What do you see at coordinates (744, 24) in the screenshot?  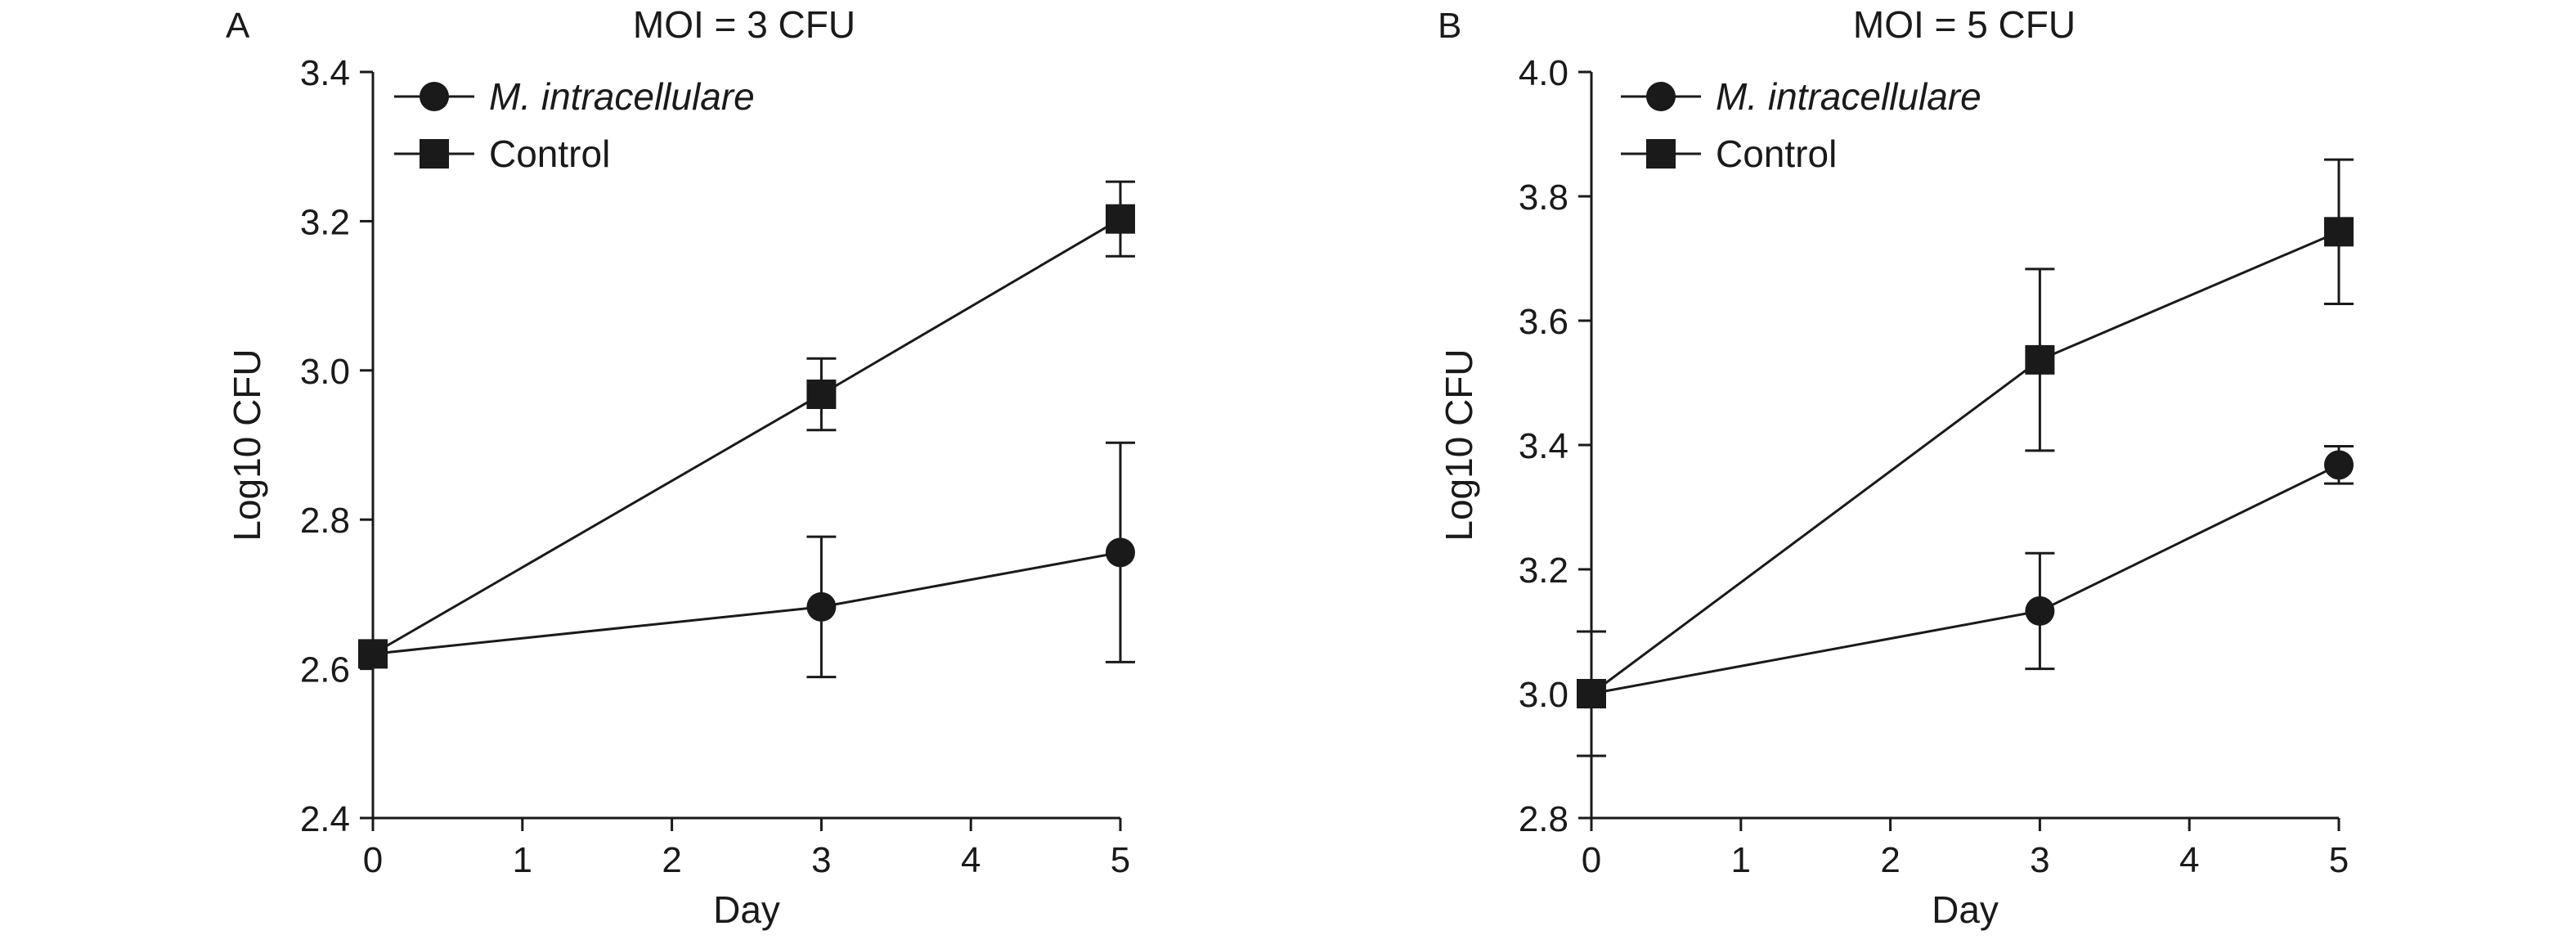 I see `chart-title: MOI = 3 CFU` at bounding box center [744, 24].